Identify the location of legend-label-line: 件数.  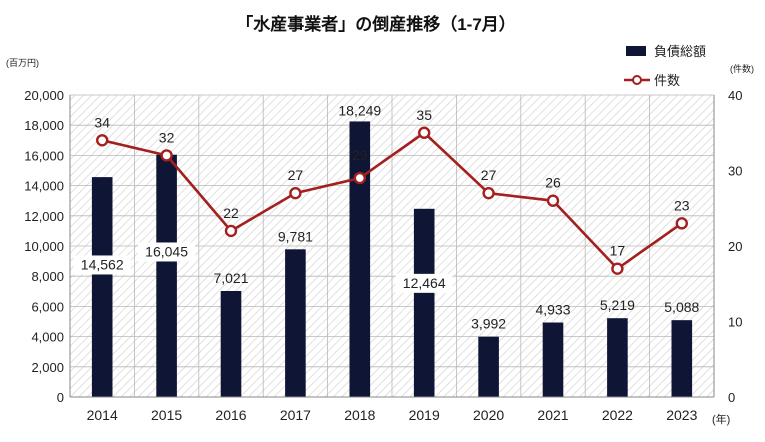
(667, 80).